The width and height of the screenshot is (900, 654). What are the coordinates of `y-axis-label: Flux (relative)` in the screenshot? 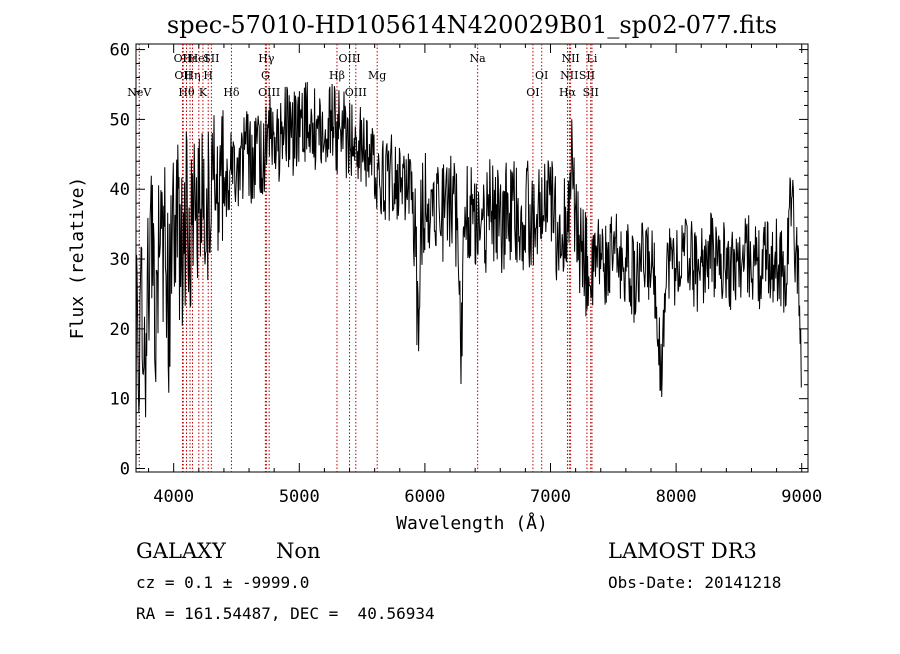 It's located at (77, 258).